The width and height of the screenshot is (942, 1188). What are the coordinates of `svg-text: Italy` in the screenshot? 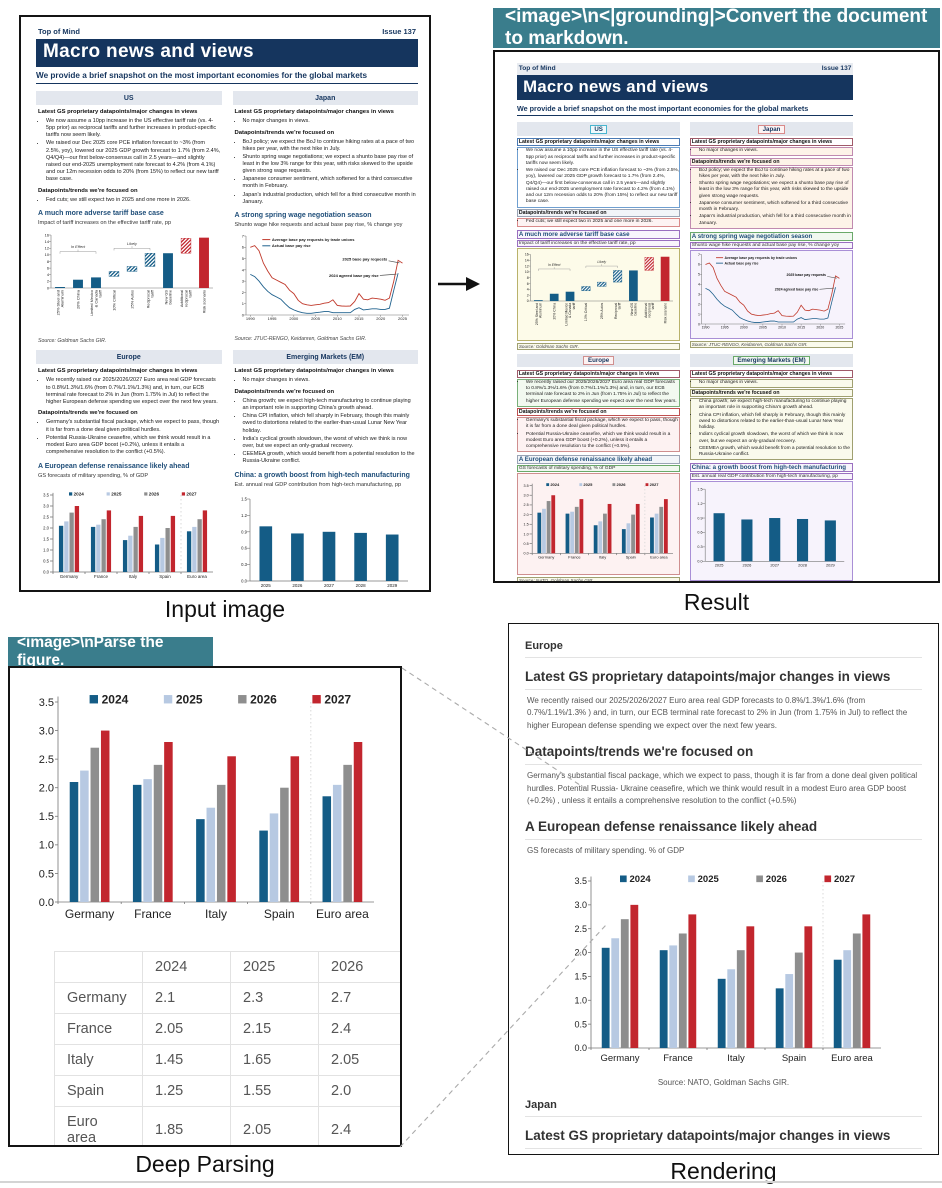 It's located at (133, 576).